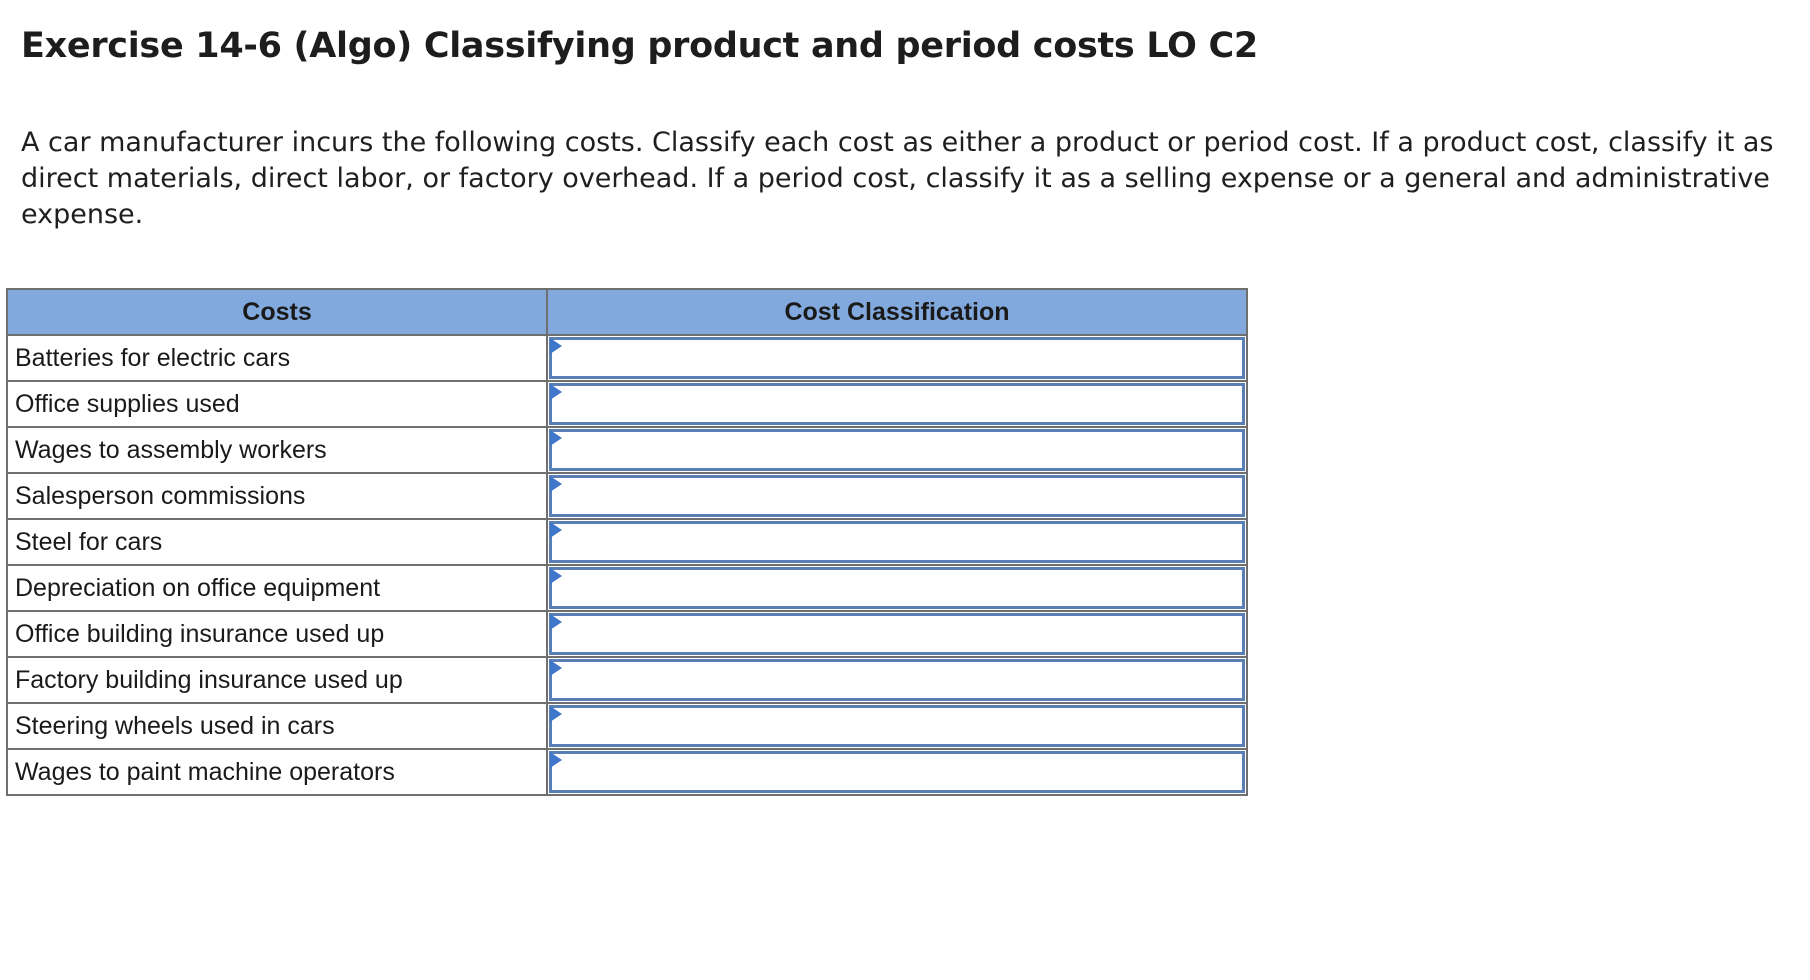 This screenshot has width=1810, height=980. What do you see at coordinates (277, 726) in the screenshot?
I see `cost-label: Steering wheels used in cars` at bounding box center [277, 726].